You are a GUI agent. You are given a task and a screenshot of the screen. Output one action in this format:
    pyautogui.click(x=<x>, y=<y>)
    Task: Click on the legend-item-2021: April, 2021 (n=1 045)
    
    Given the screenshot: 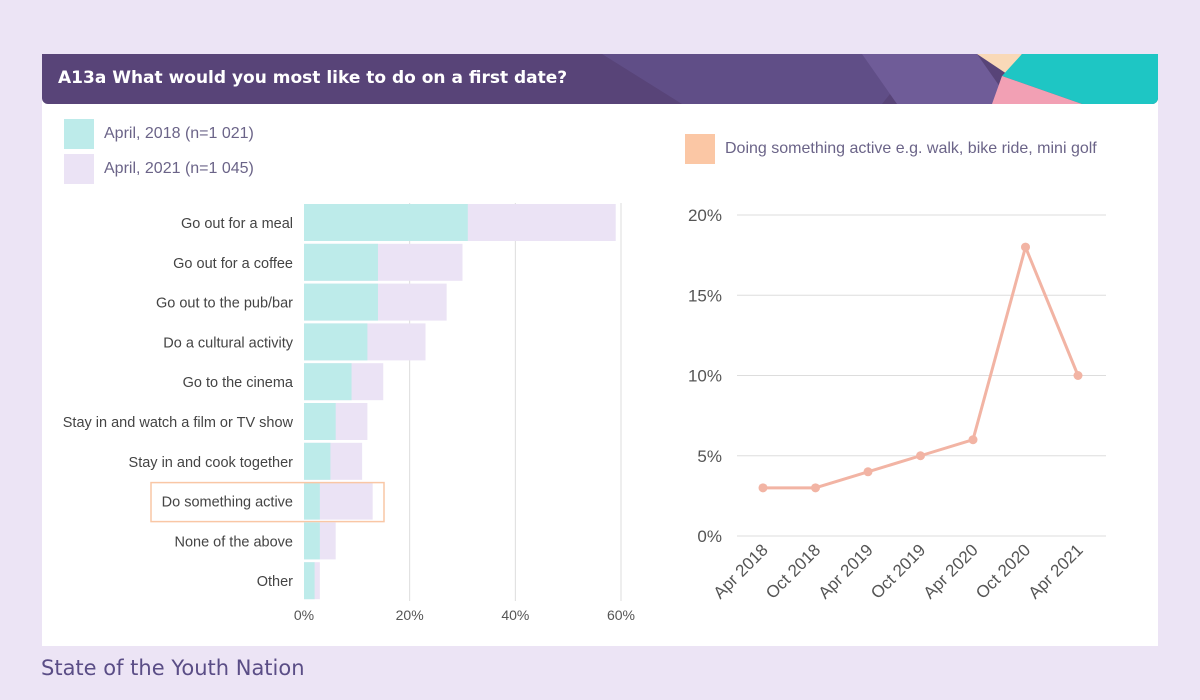 What is the action you would take?
    pyautogui.click(x=159, y=169)
    